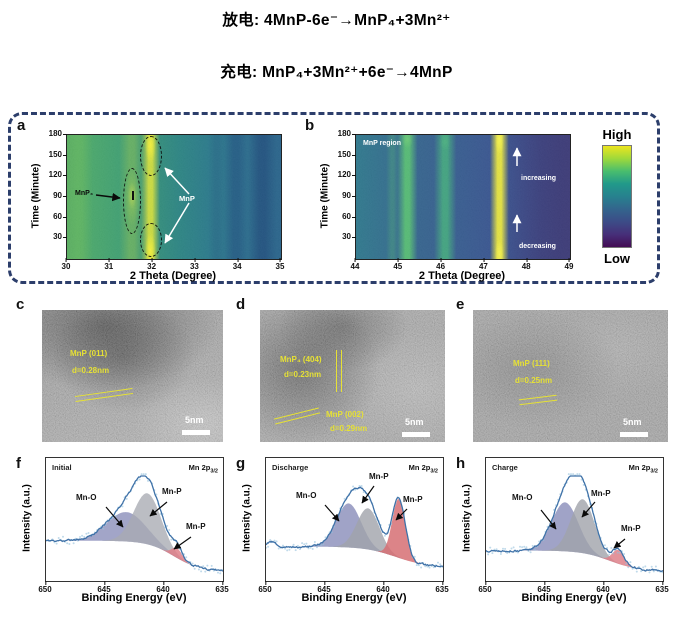 This screenshot has width=673, height=621. Describe the element at coordinates (36, 196) in the screenshot. I see `y-axis-label-a: Time (Minute)` at that location.